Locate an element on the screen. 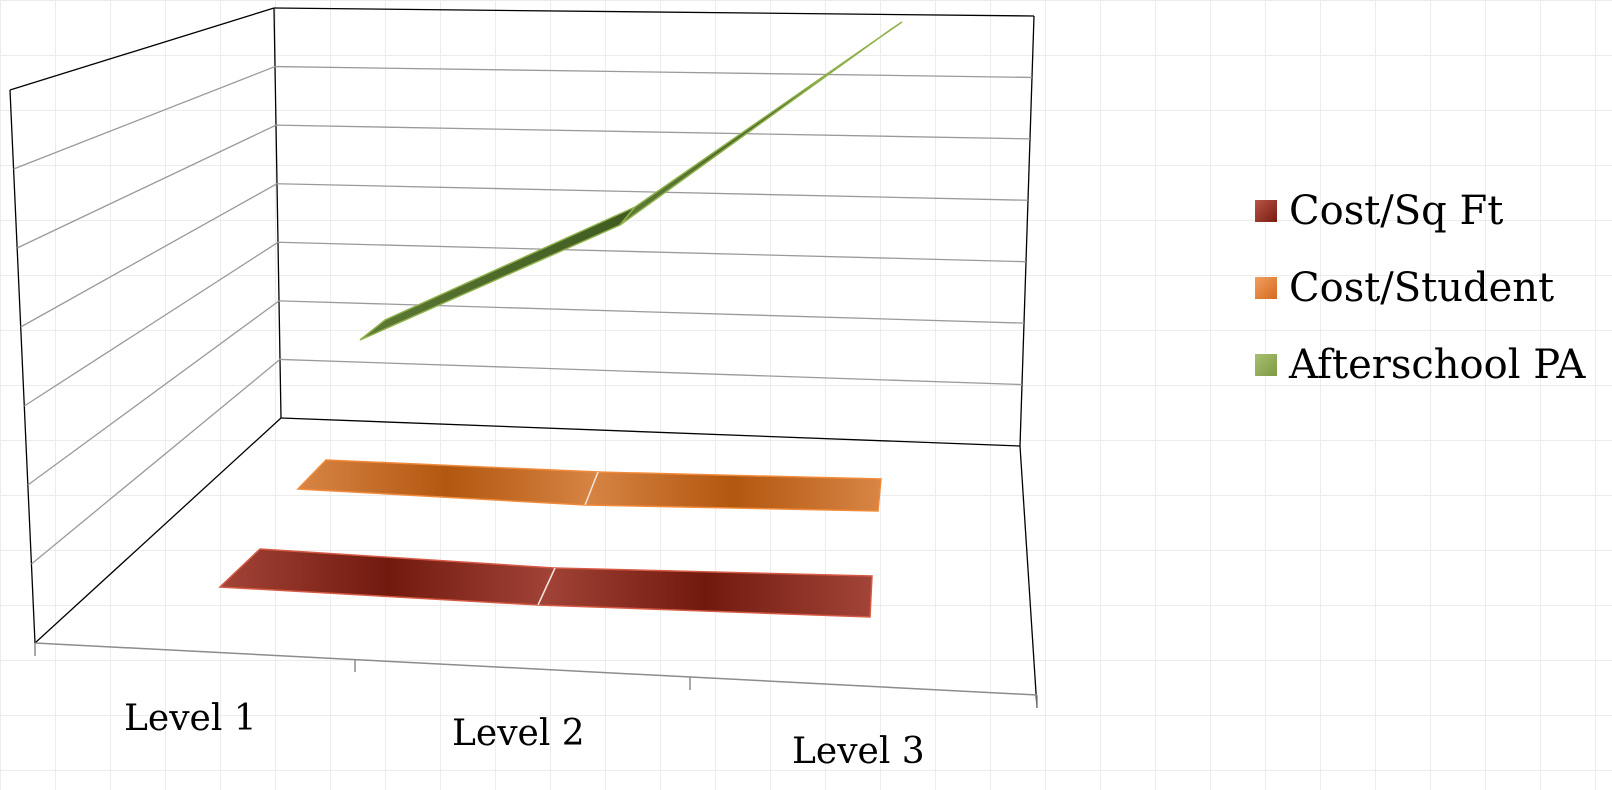 Image resolution: width=1612 pixels, height=790 pixels. series-afterschool-pa is located at coordinates (631, 181).